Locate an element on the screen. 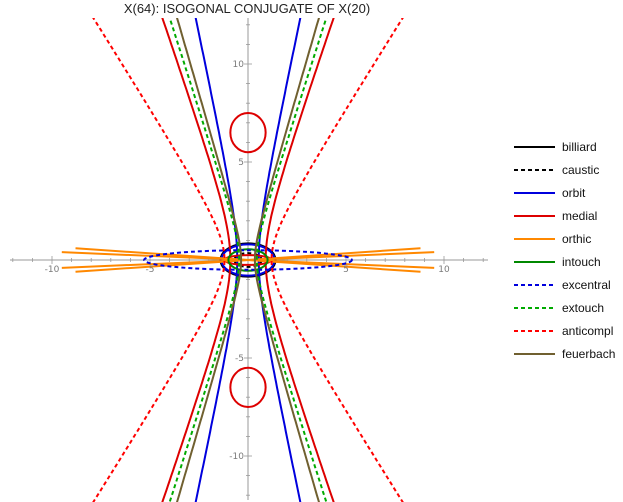  legend-item-feuerbach: feuerbach is located at coordinates (564, 354).